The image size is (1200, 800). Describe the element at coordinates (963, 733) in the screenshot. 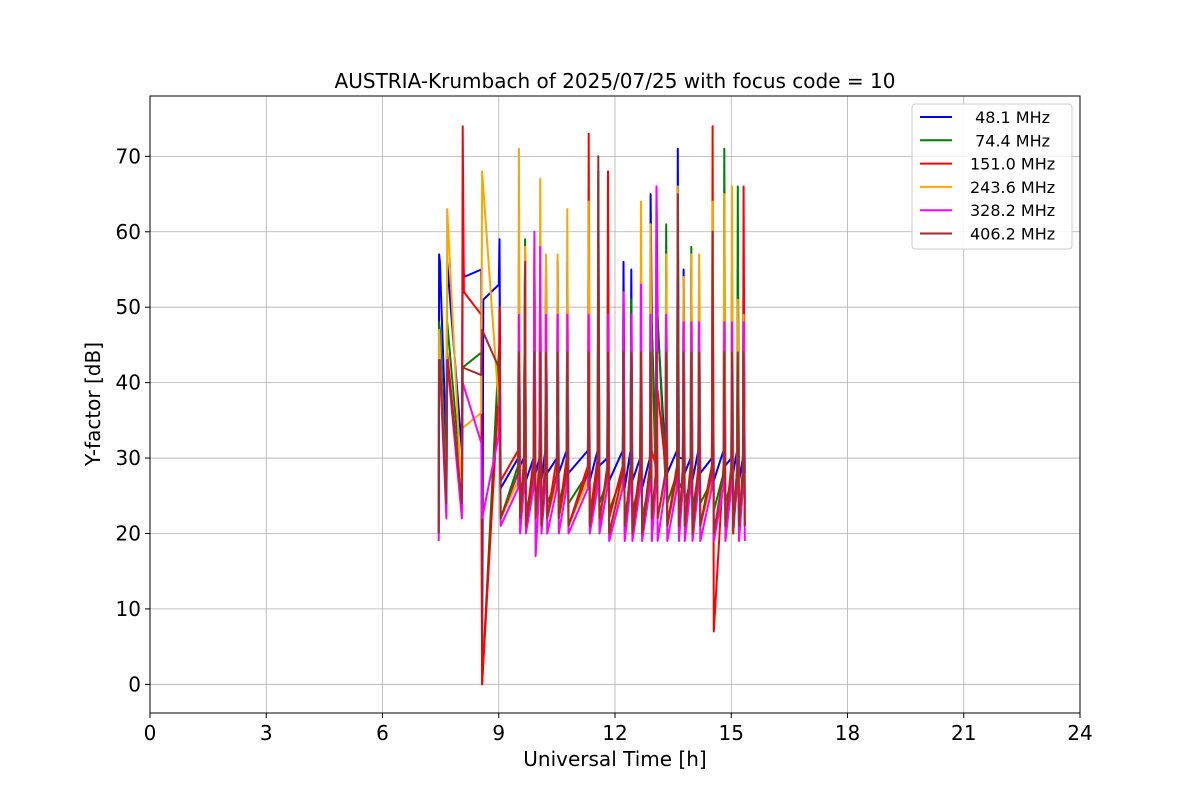

I see `x-tick-label: 21` at that location.